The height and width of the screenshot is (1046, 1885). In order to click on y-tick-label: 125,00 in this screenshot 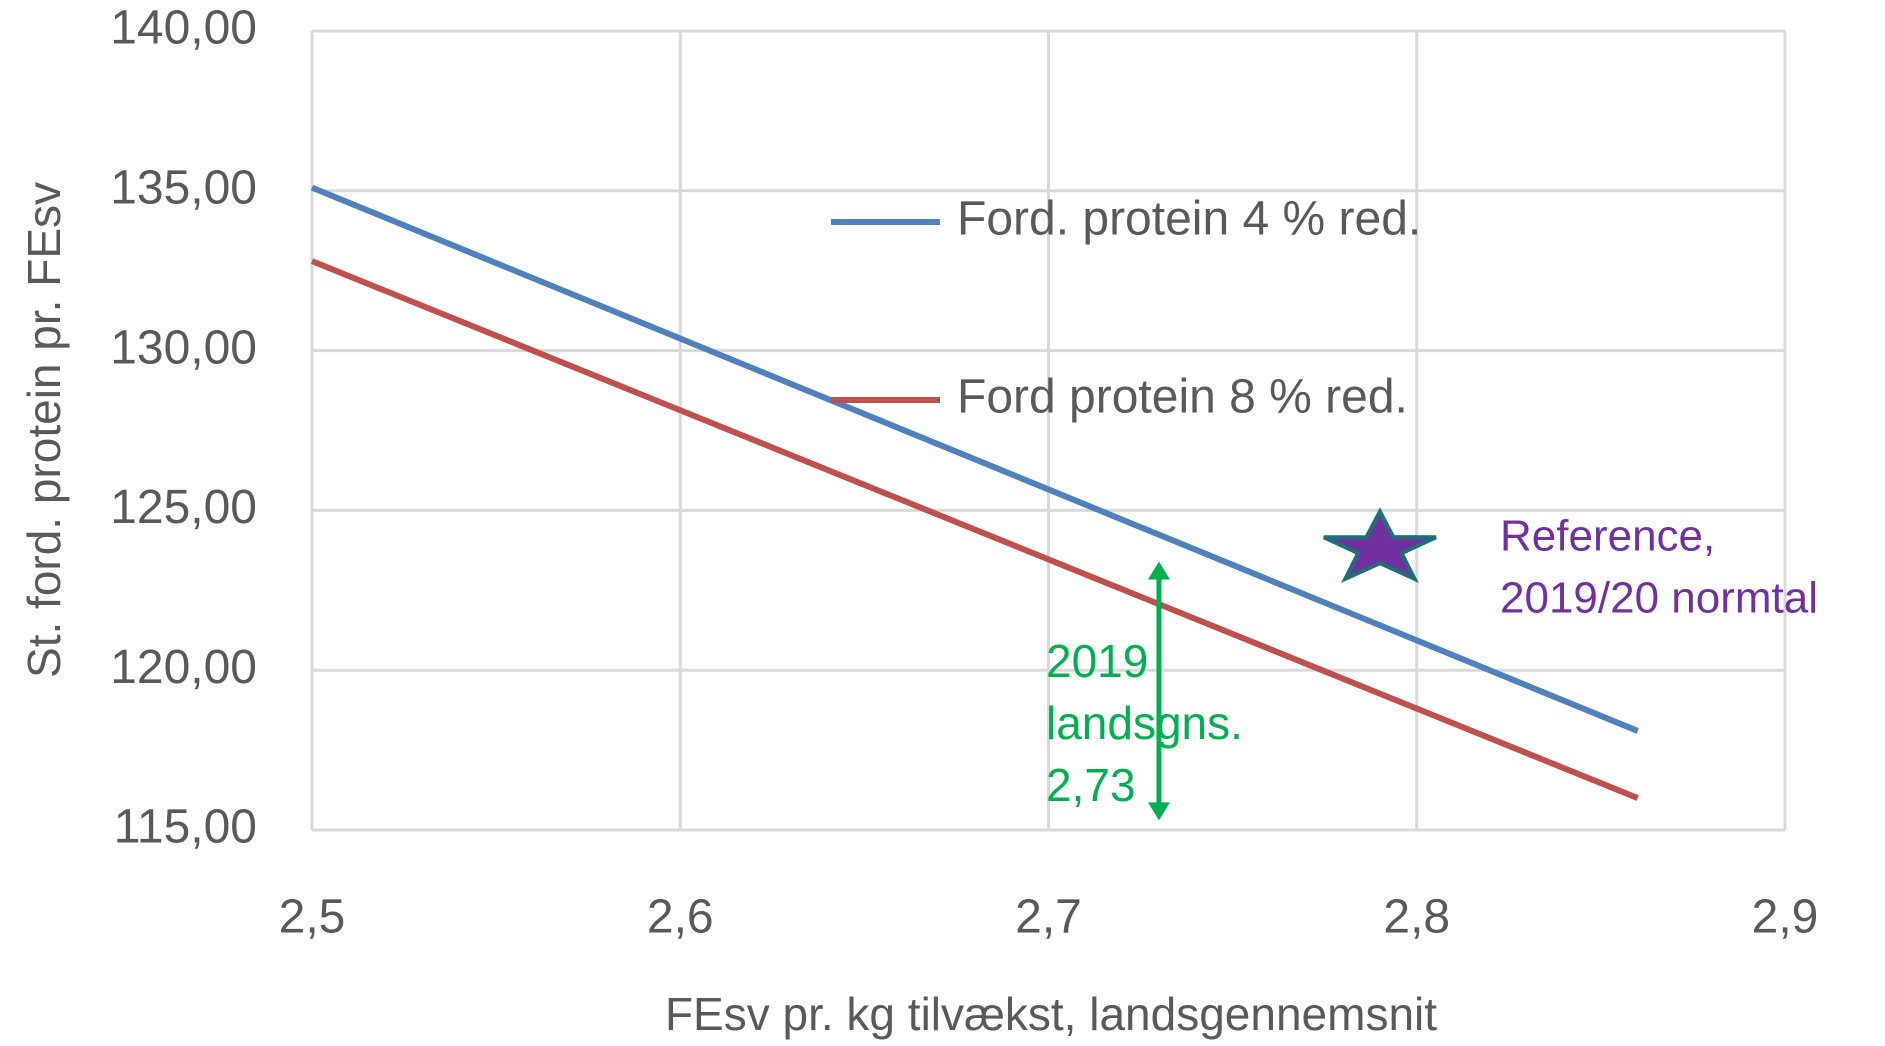, I will do `click(183, 507)`.